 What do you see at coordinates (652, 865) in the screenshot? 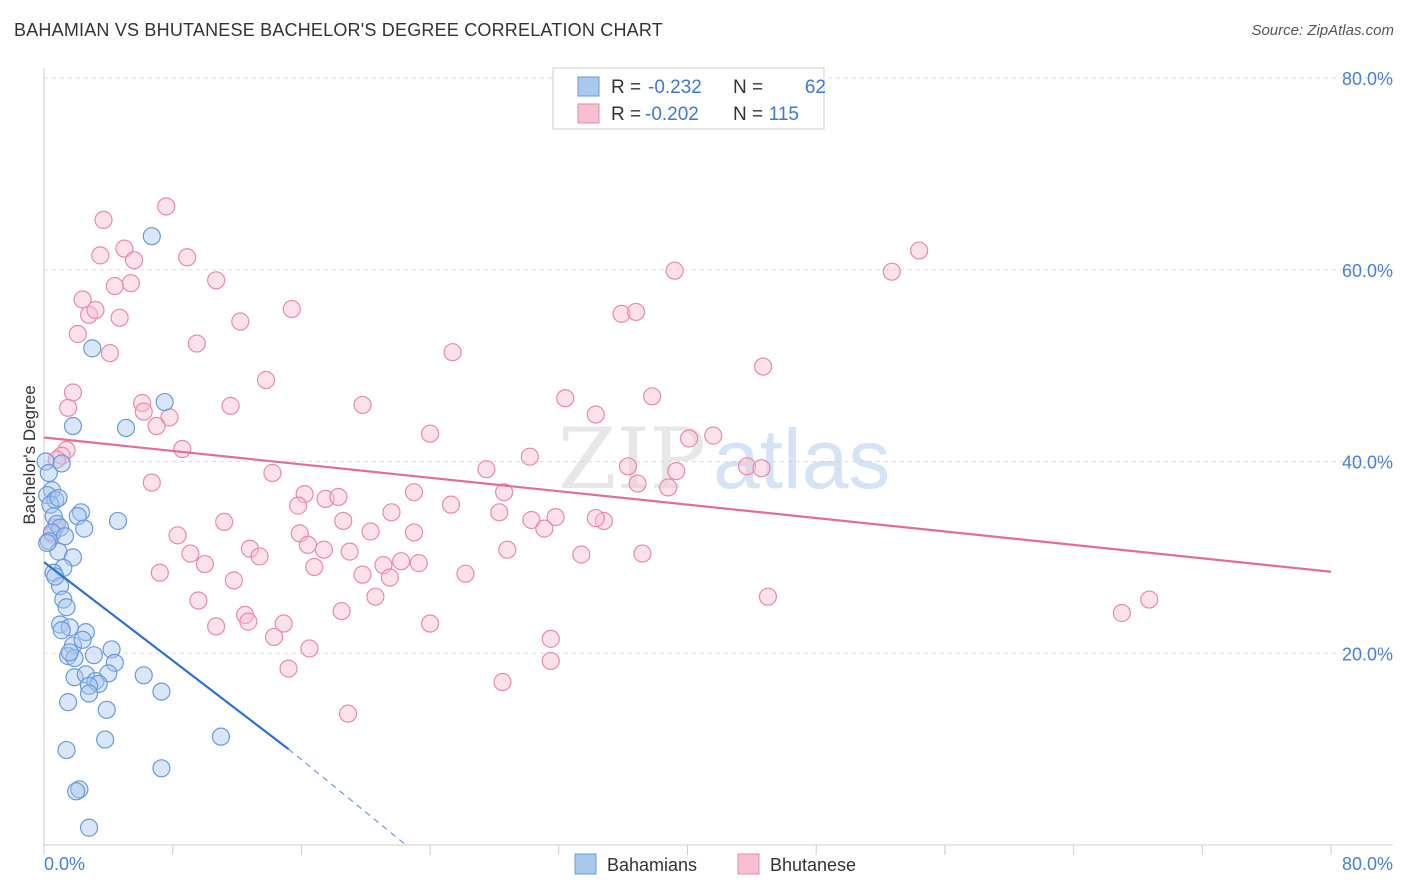
I see `legend-label-bahamians: Bahamians` at bounding box center [652, 865].